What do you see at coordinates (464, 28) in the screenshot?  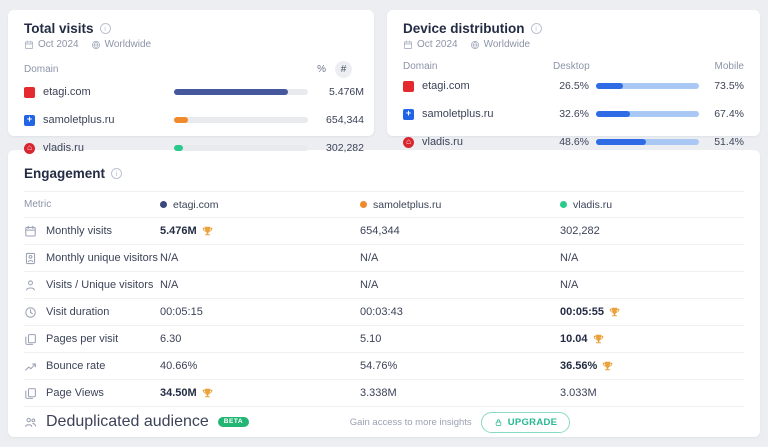 I see `device-distribution-title: Device distribution` at bounding box center [464, 28].